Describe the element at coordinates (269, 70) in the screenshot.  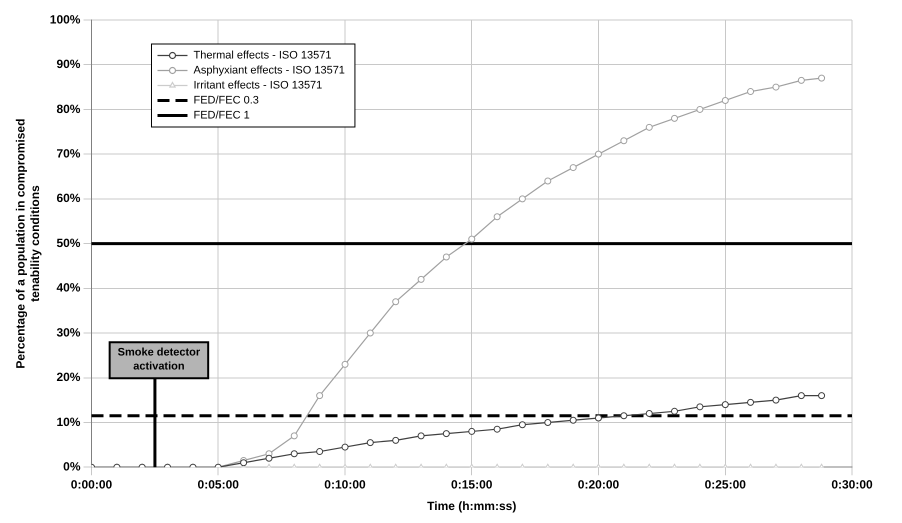
I see `legend-label: Asphyxiant effects - ISO 13571` at that location.